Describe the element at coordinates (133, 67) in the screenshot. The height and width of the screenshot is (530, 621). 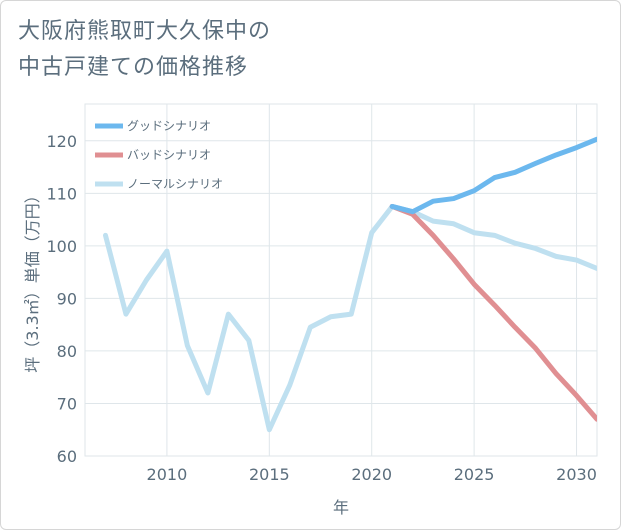
I see `chart-title-line2: 中古戸建ての価格推移` at that location.